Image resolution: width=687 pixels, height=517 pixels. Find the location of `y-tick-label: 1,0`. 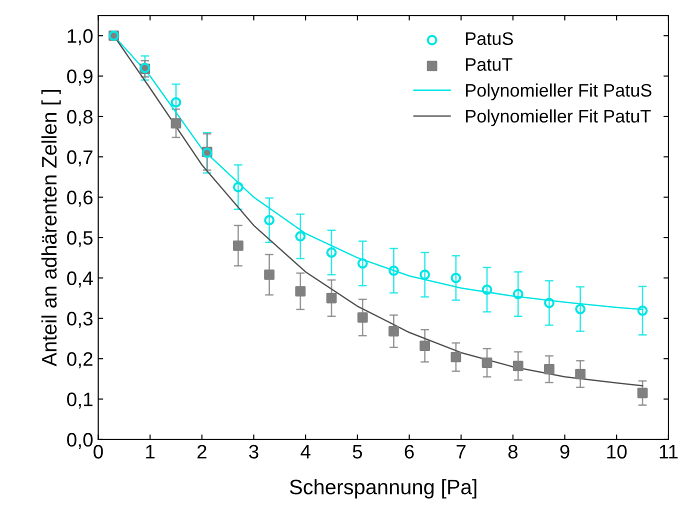

y-tick-label: 1,0 is located at coordinates (80, 37).